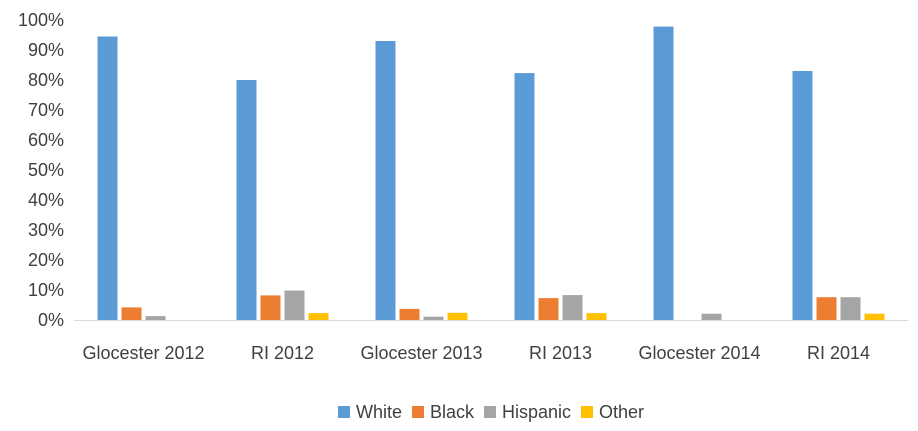 This screenshot has height=431, width=918. I want to click on y-tick-label: 100%, so click(41, 20).